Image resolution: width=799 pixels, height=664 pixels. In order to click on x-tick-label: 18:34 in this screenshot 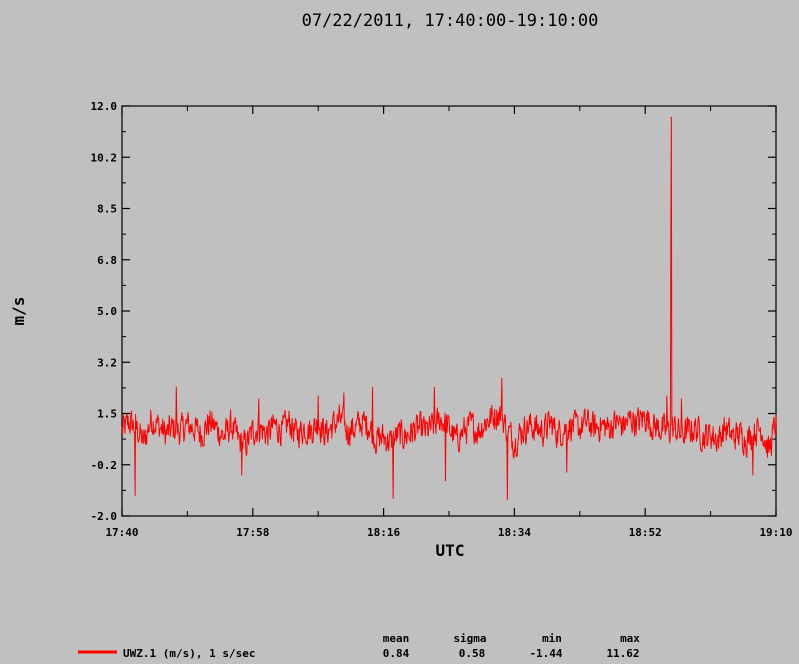, I will do `click(514, 532)`.